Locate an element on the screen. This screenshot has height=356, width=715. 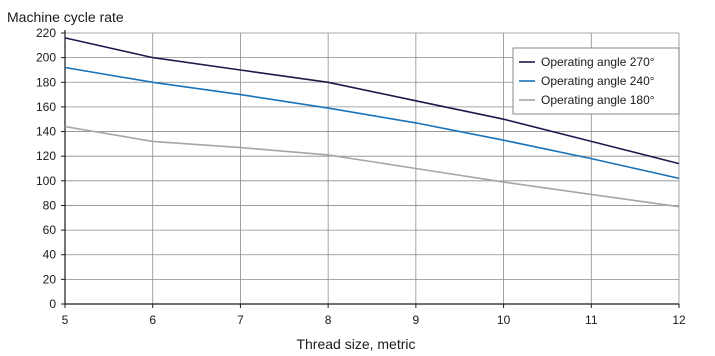
x-axis-title: Thread size, metric is located at coordinates (355, 344).